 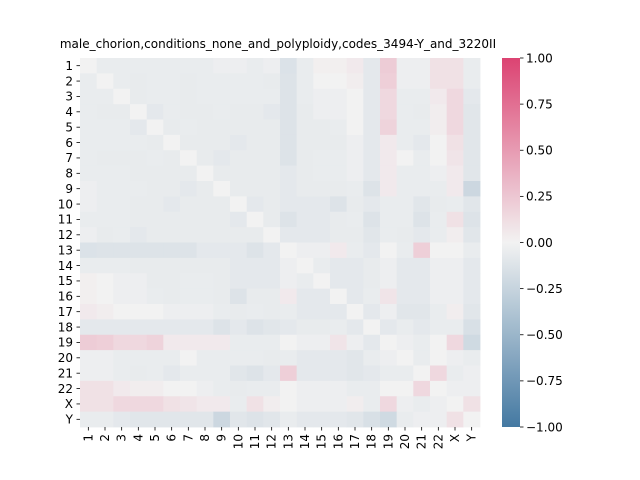 What do you see at coordinates (539, 197) in the screenshot?
I see `colorbar-tick-label: 0.25` at bounding box center [539, 197].